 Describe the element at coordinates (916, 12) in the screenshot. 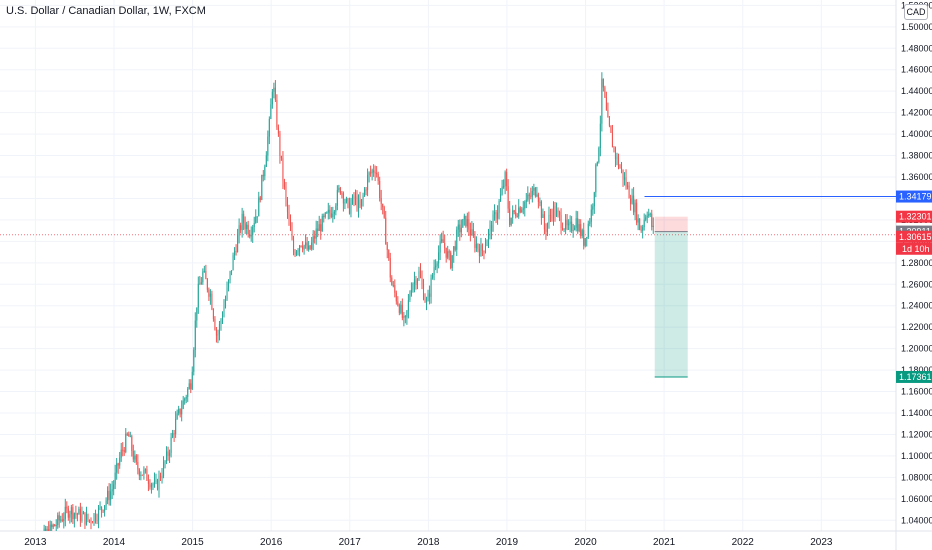

I see `currency-button: CAD` at that location.